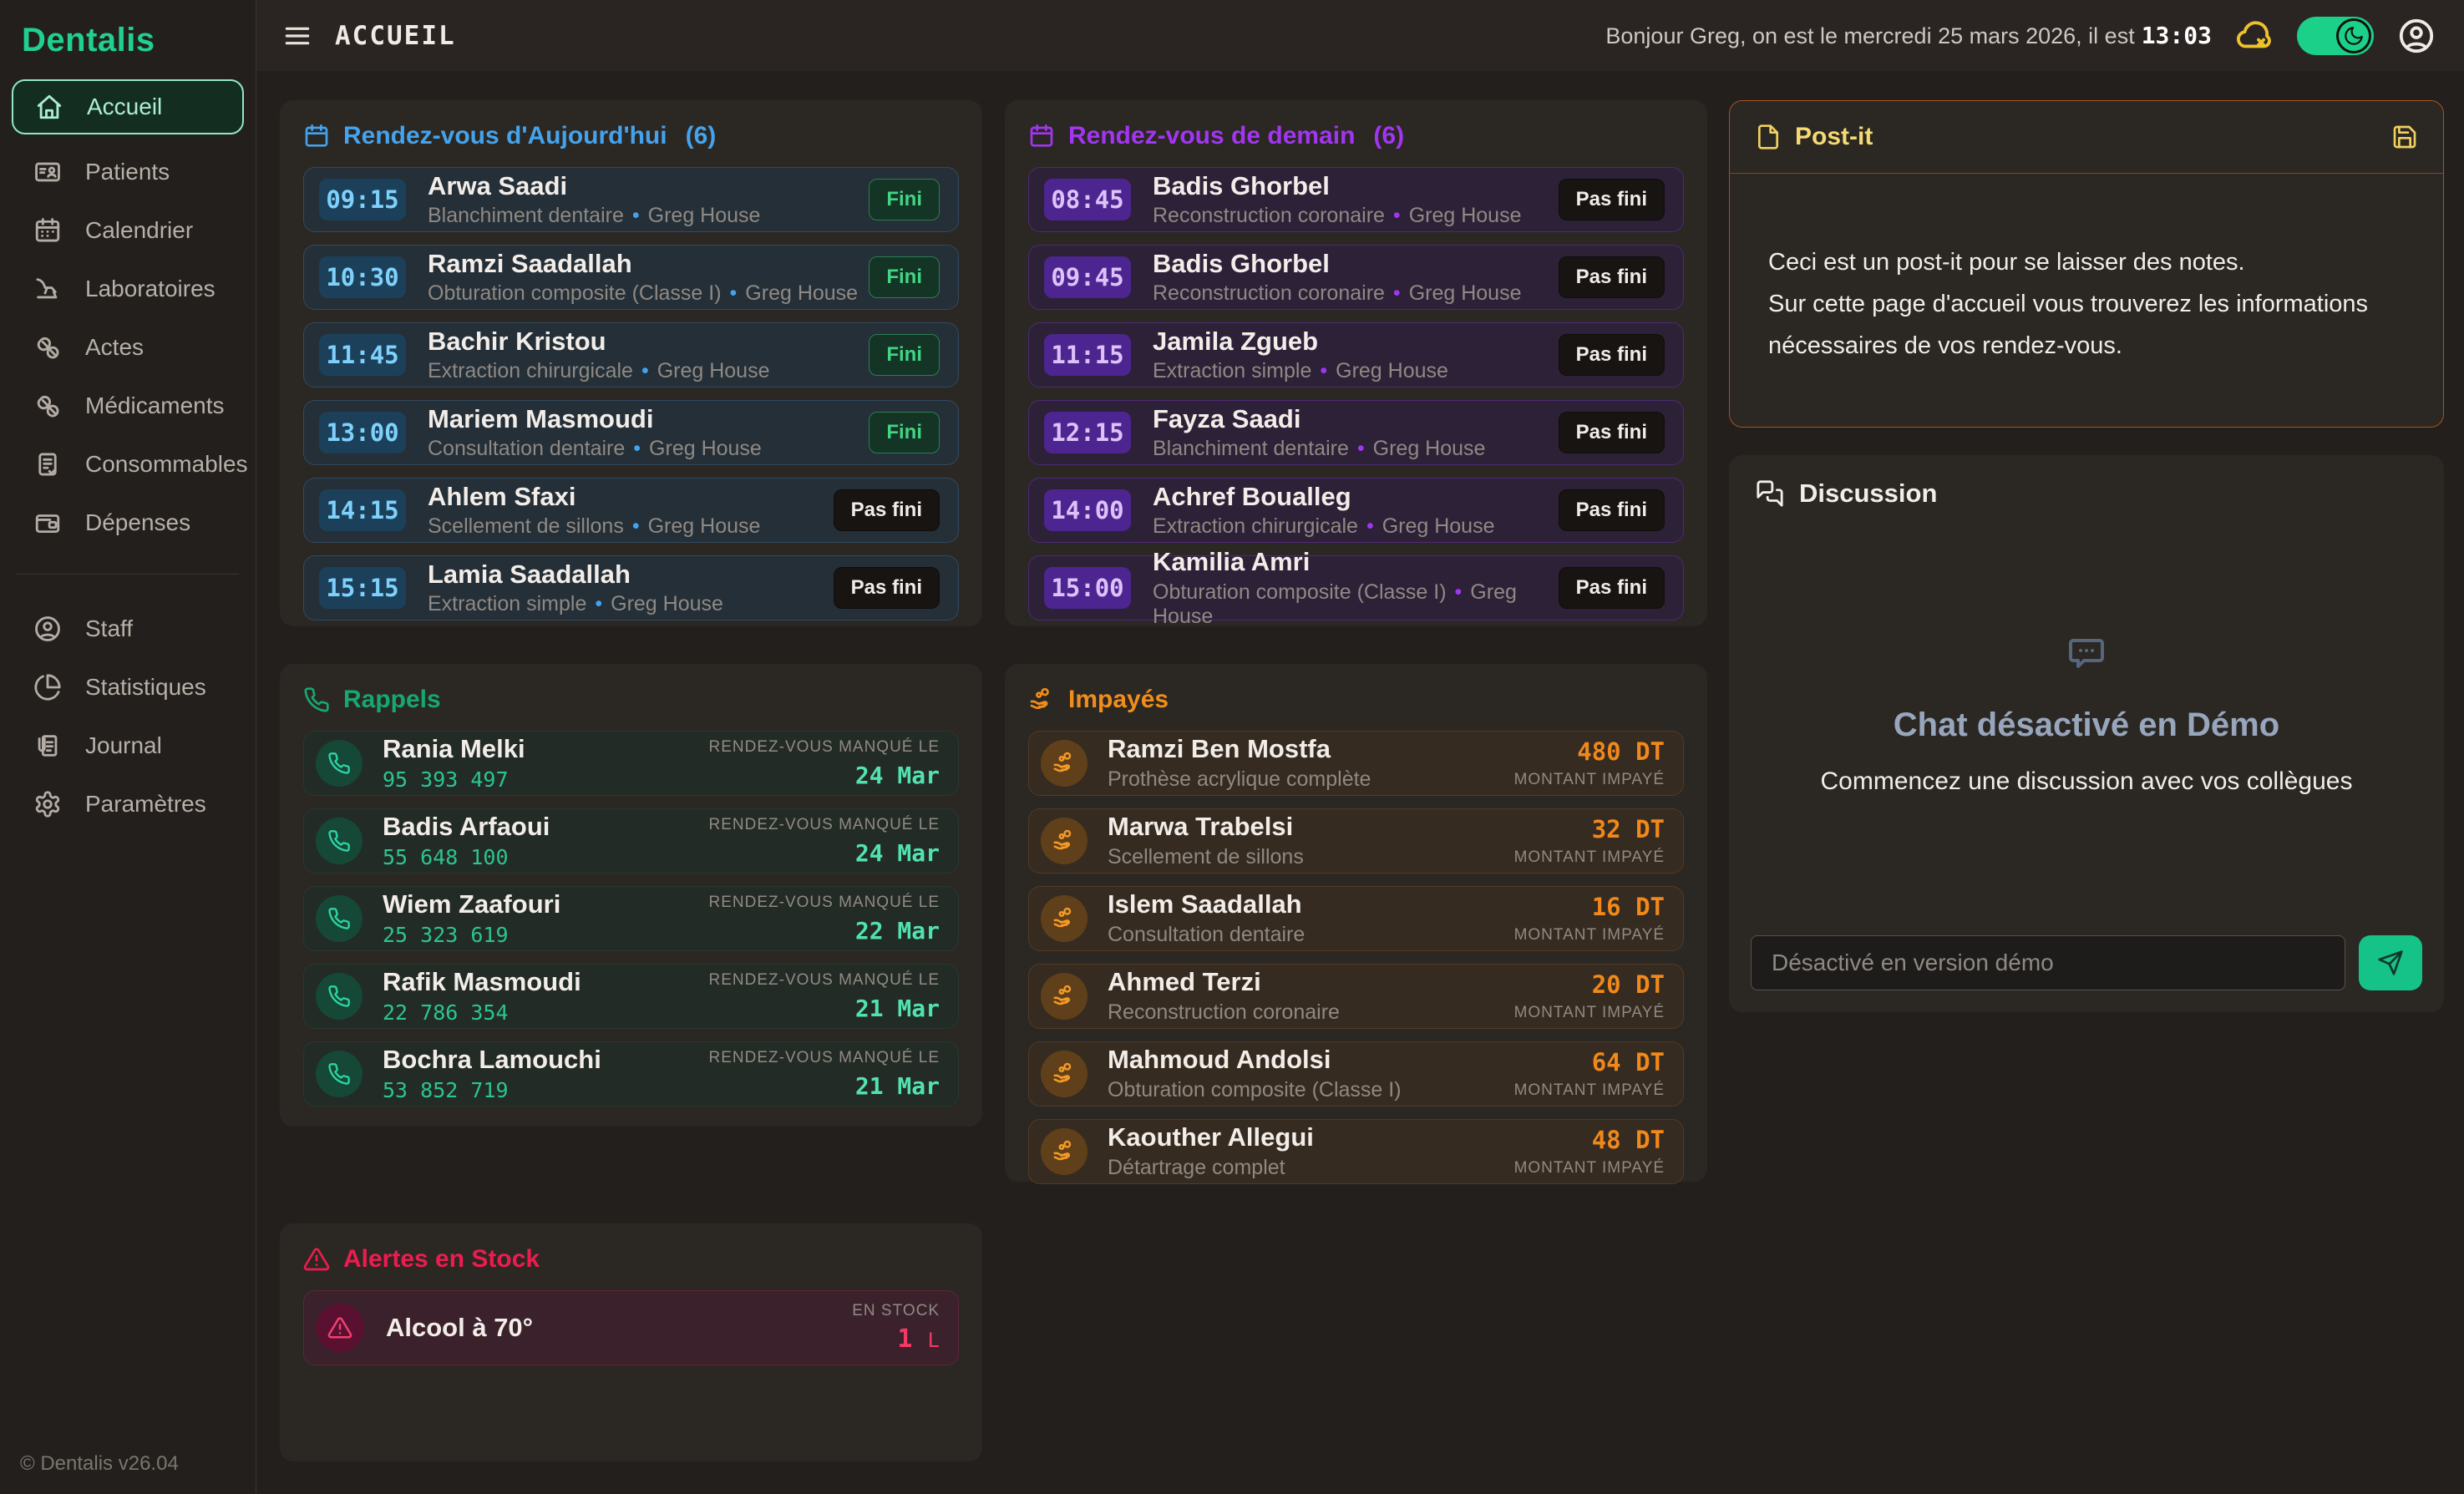 The width and height of the screenshot is (2464, 1494). What do you see at coordinates (2417, 36) in the screenshot?
I see `user-avatar-icon` at bounding box center [2417, 36].